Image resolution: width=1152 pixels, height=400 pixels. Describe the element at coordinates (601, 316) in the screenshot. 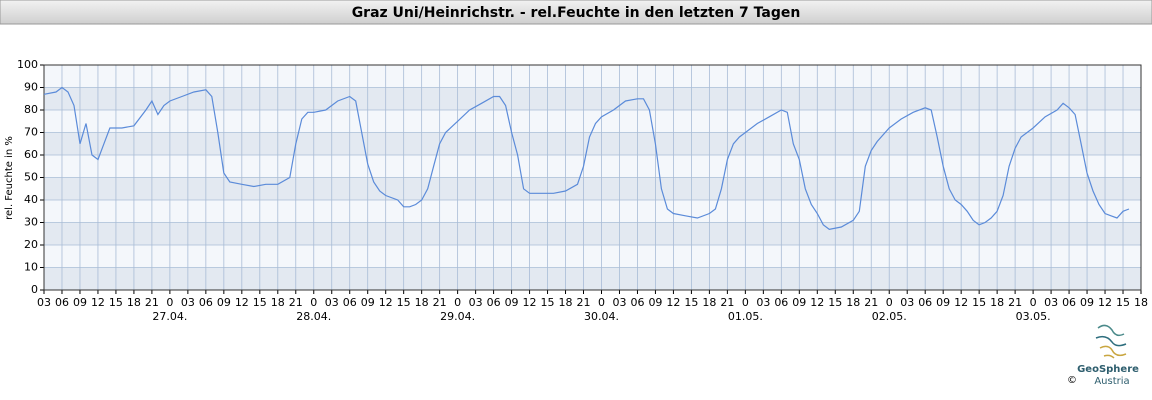

I see `date-label: 30.04.` at that location.